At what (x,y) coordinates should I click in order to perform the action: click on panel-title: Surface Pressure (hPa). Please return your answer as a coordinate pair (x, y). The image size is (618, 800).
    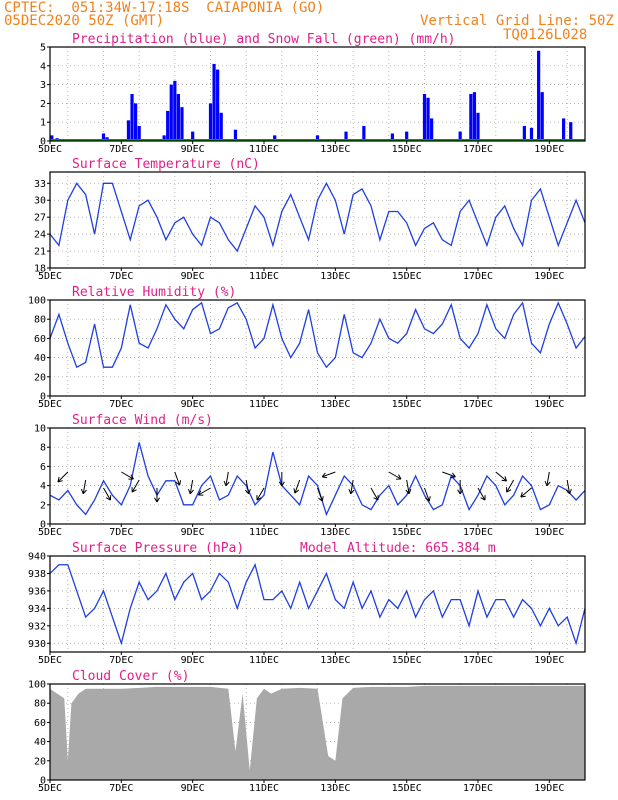
    Looking at the image, I should click on (158, 548).